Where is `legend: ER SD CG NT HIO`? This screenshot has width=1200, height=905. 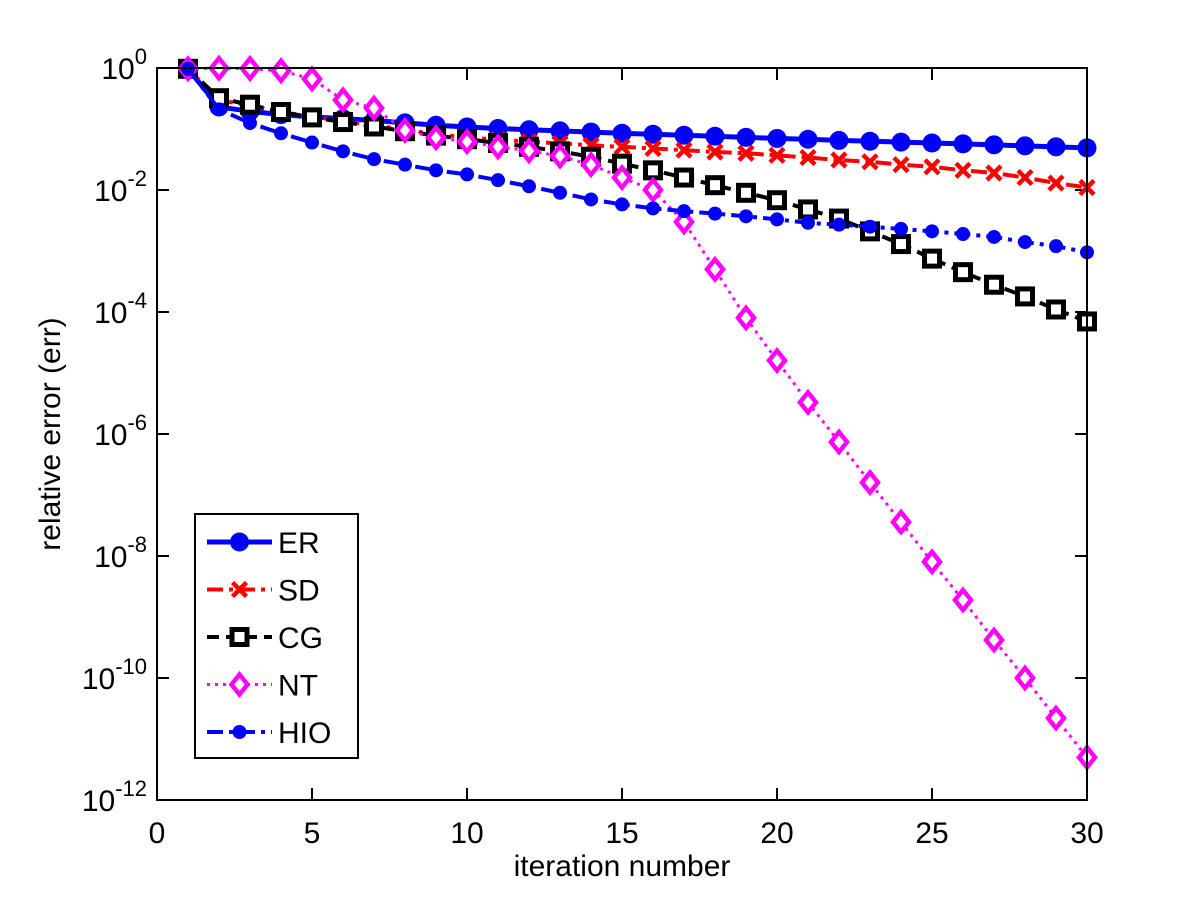
legend: ER SD CG NT HIO is located at coordinates (276, 636).